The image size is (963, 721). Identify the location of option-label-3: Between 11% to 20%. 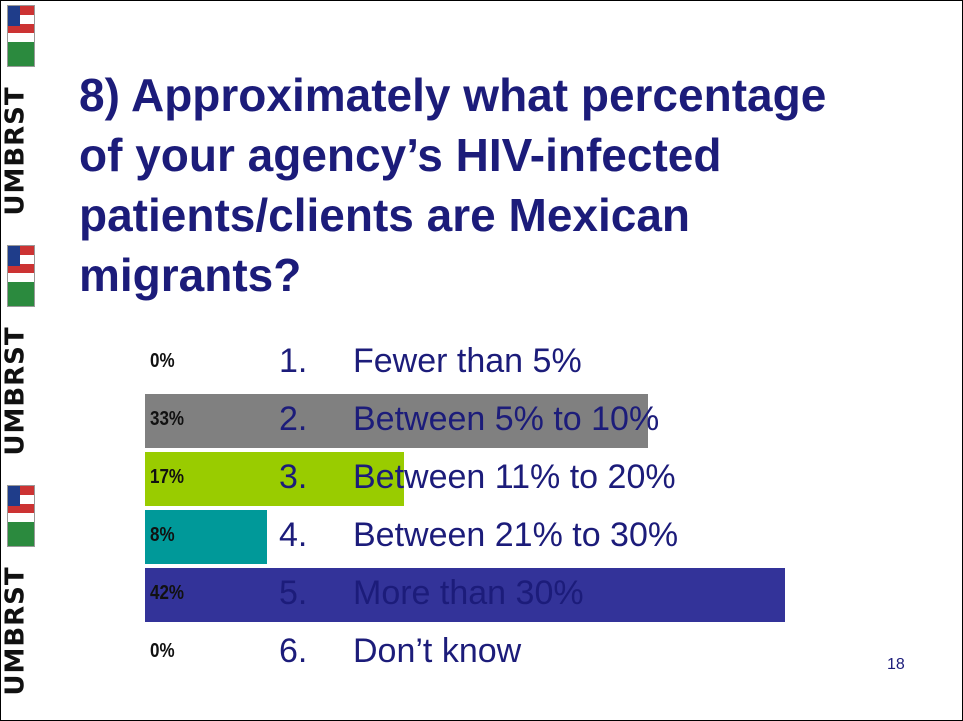
(514, 477).